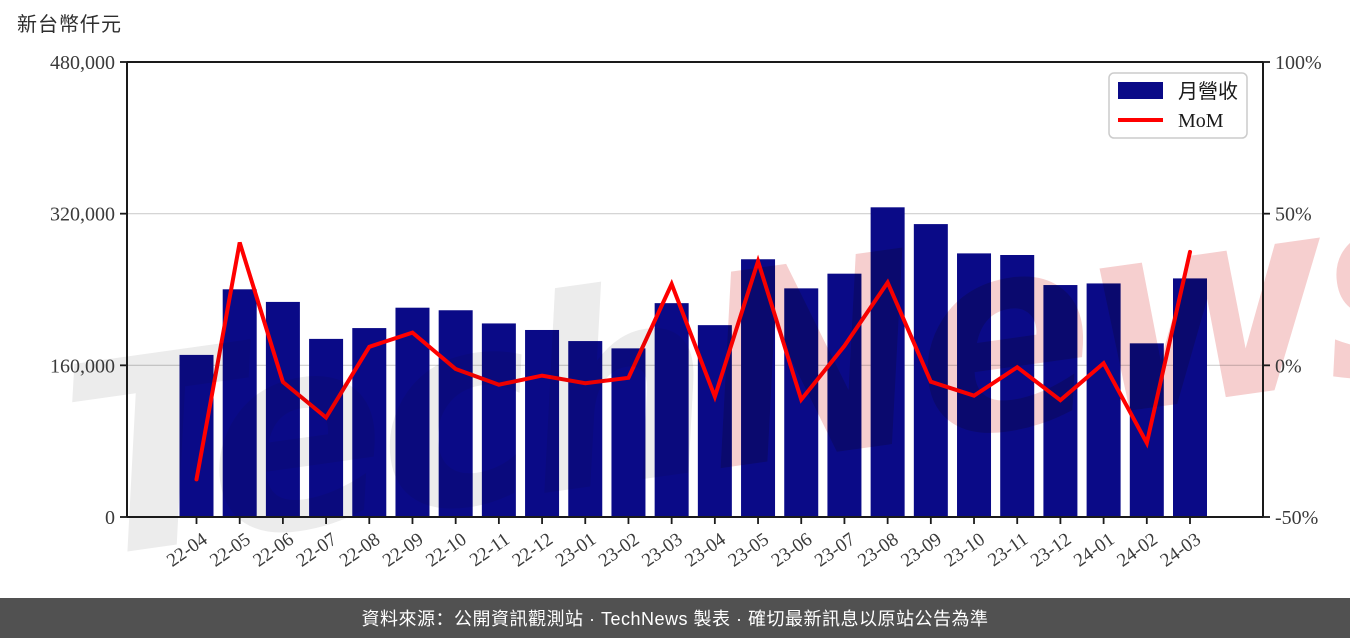 Image resolution: width=1350 pixels, height=638 pixels. Describe the element at coordinates (1008, 550) in the screenshot. I see `x-tick-label: 23-11` at that location.